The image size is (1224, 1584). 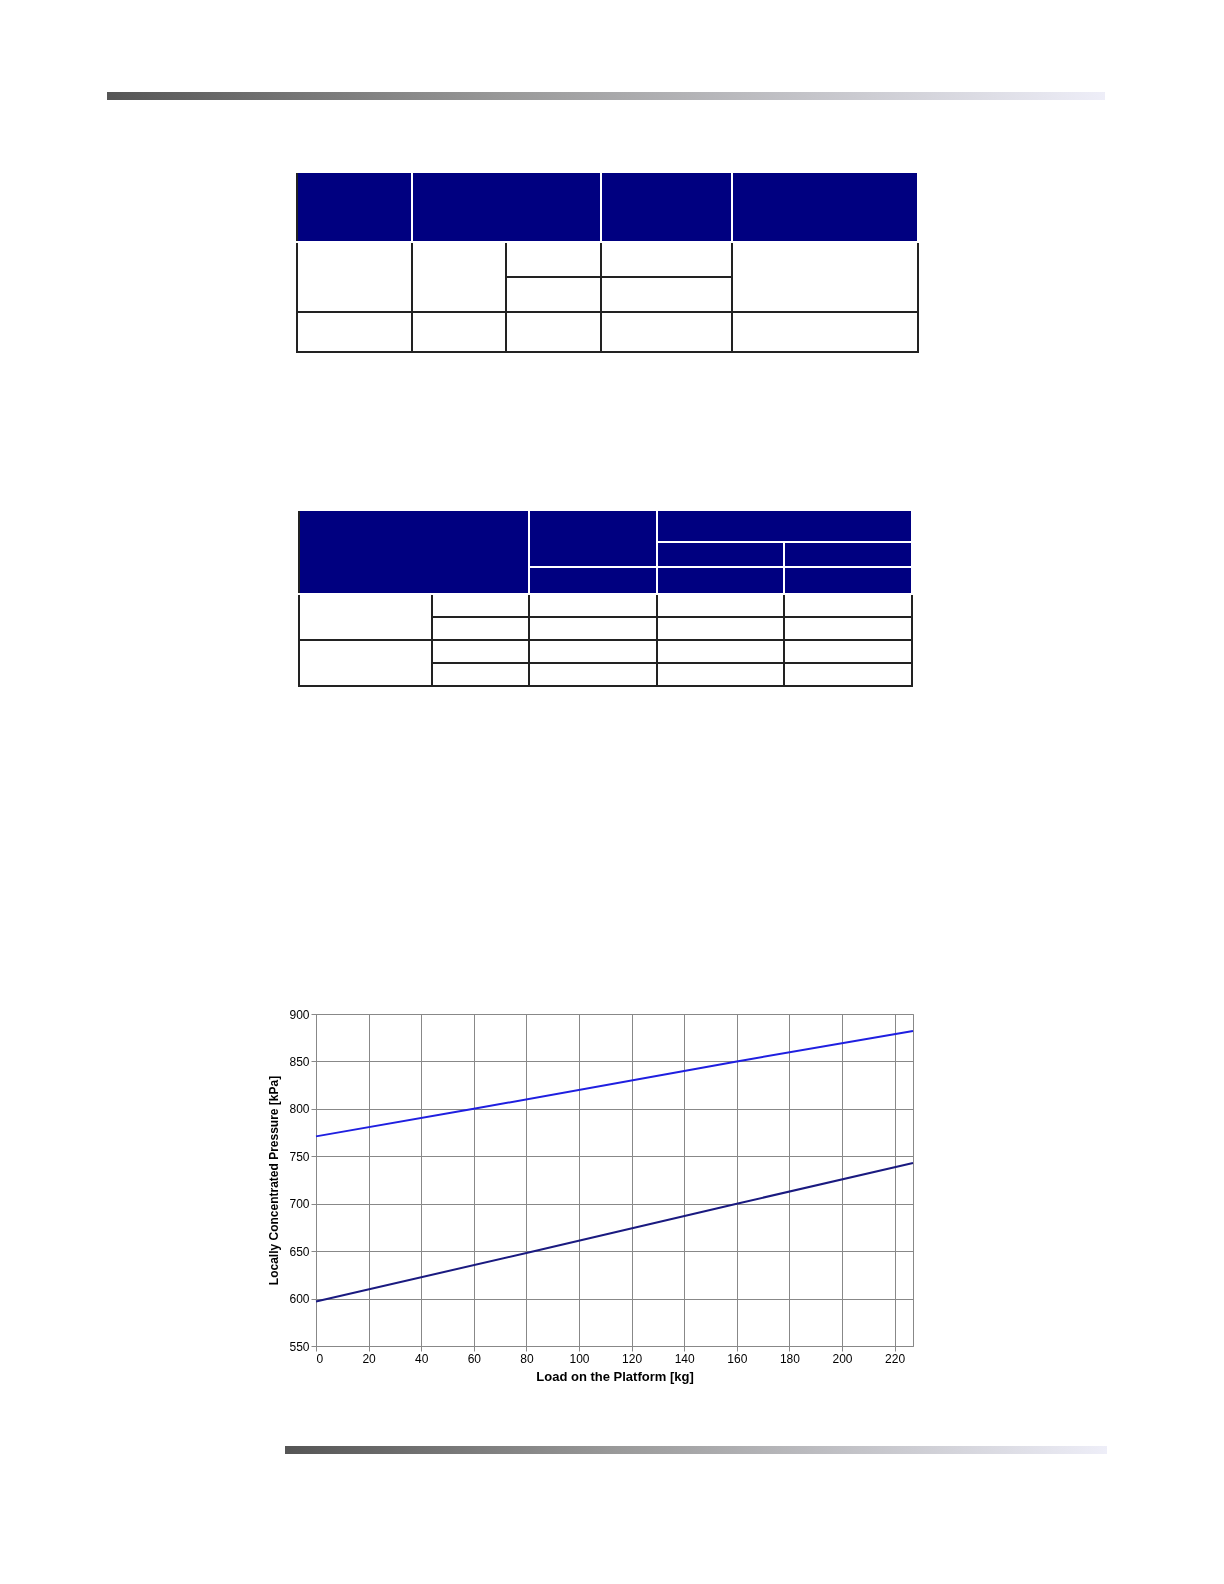 What do you see at coordinates (299, 1299) in the screenshot?
I see `y-tick-label: 600` at bounding box center [299, 1299].